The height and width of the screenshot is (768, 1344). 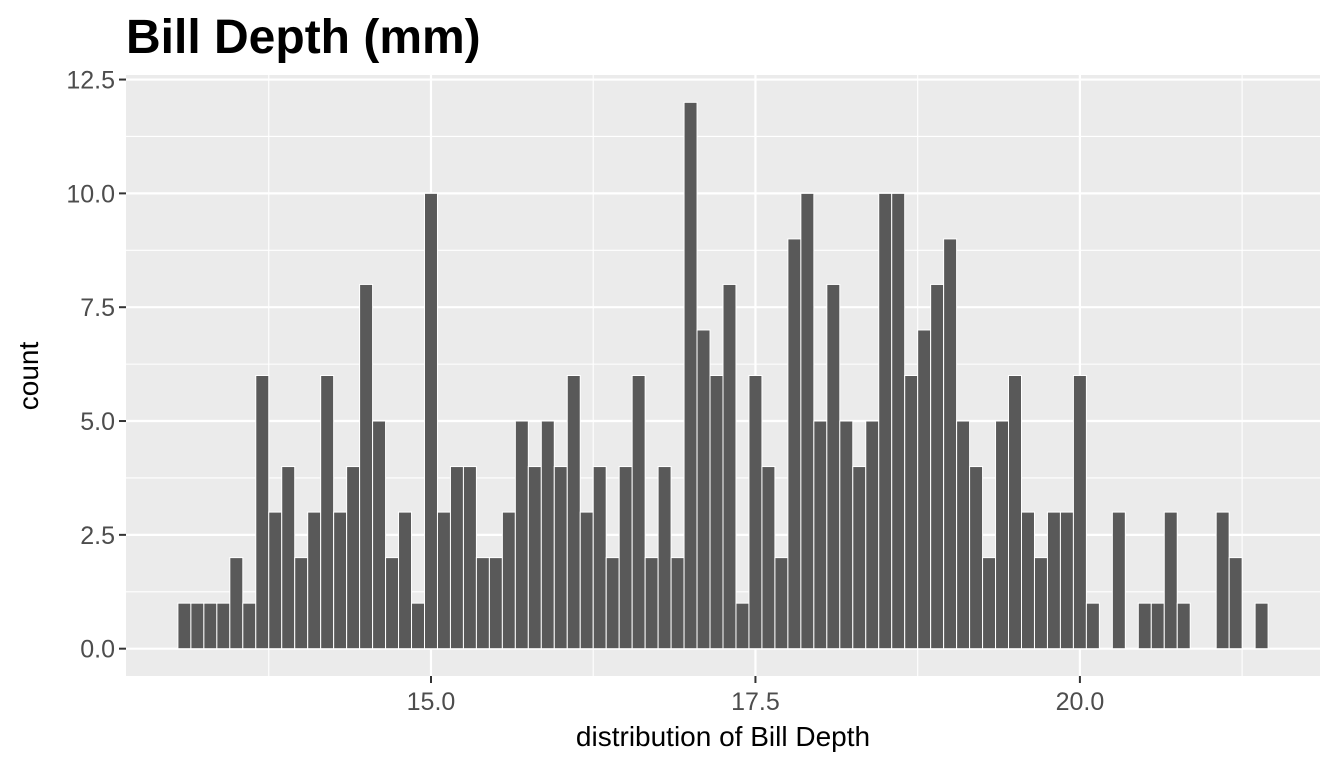 I want to click on y-tick-label: 12.5, so click(x=90, y=81).